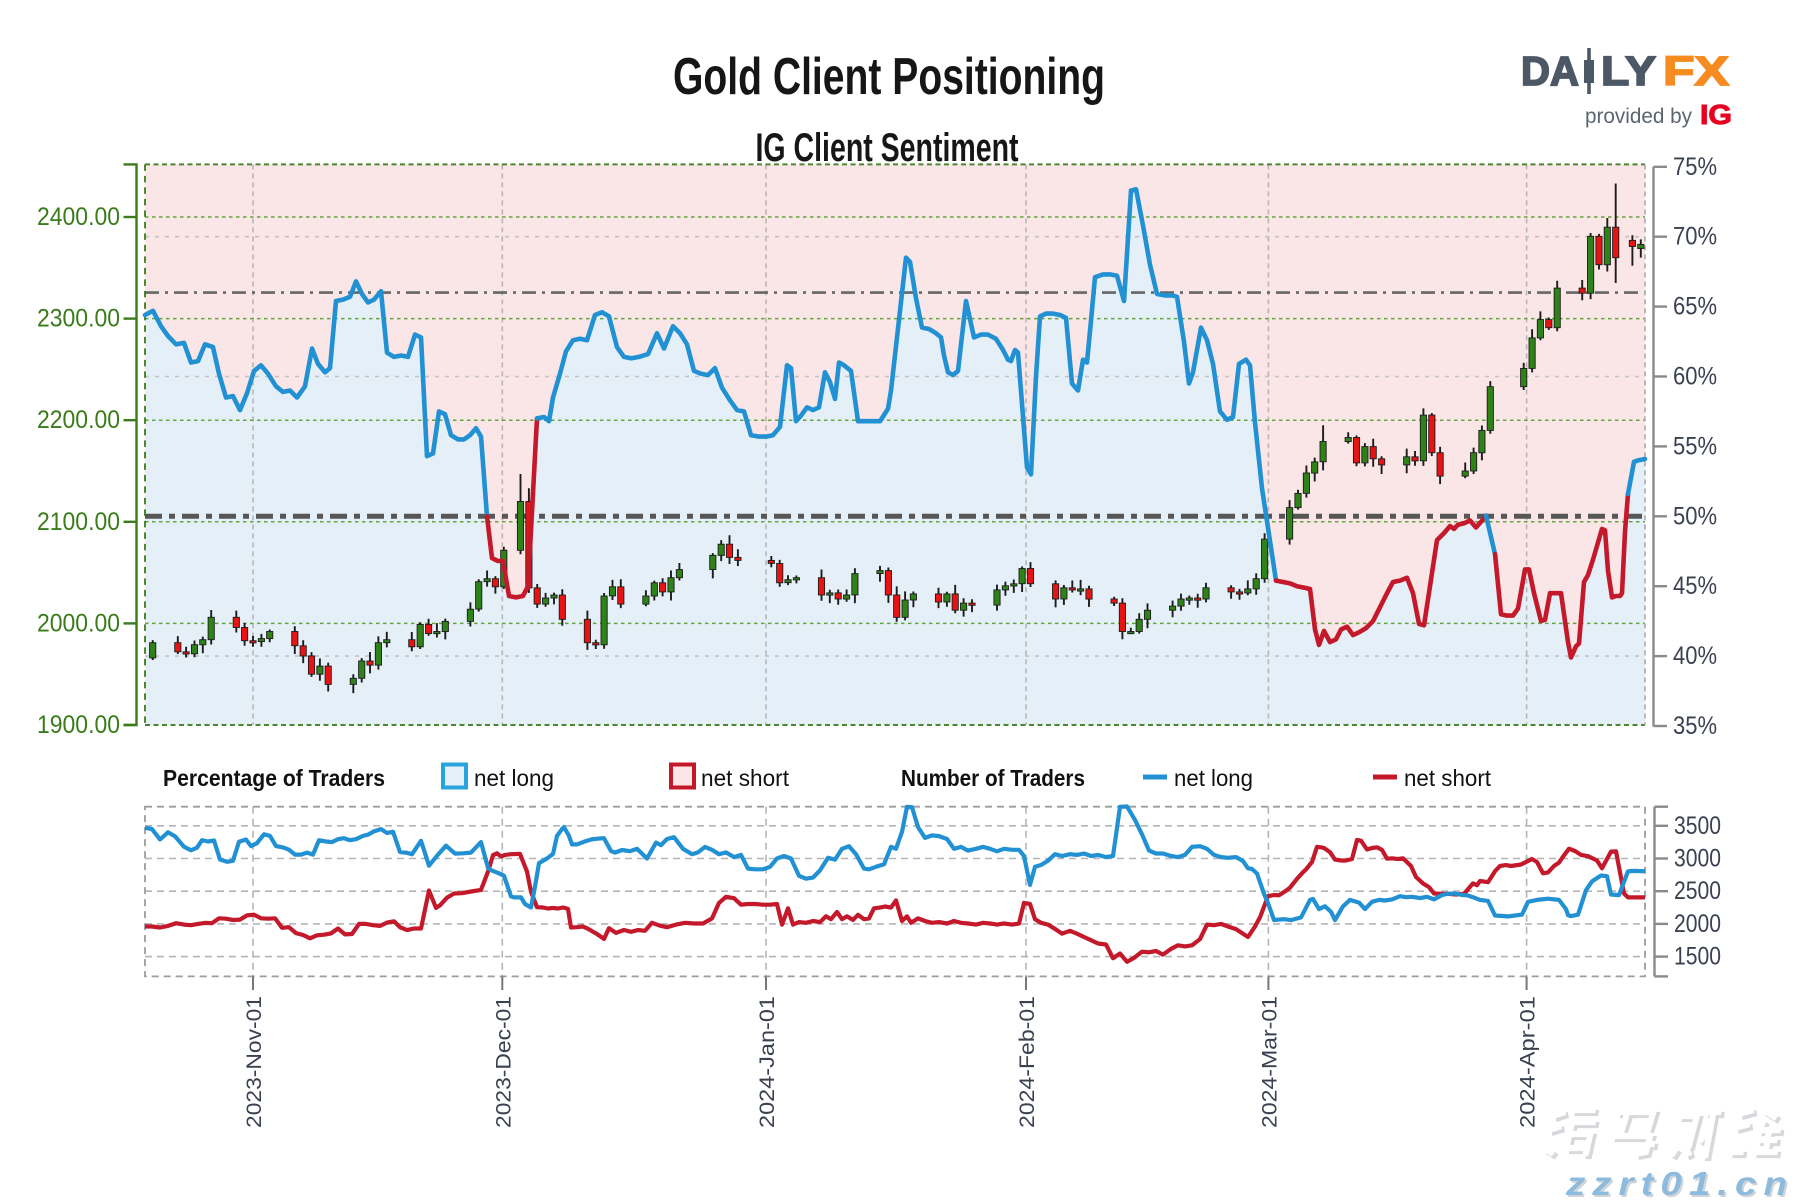  Describe the element at coordinates (1269, 1062) in the screenshot. I see `svg-text: 2024-Mar-01` at that location.